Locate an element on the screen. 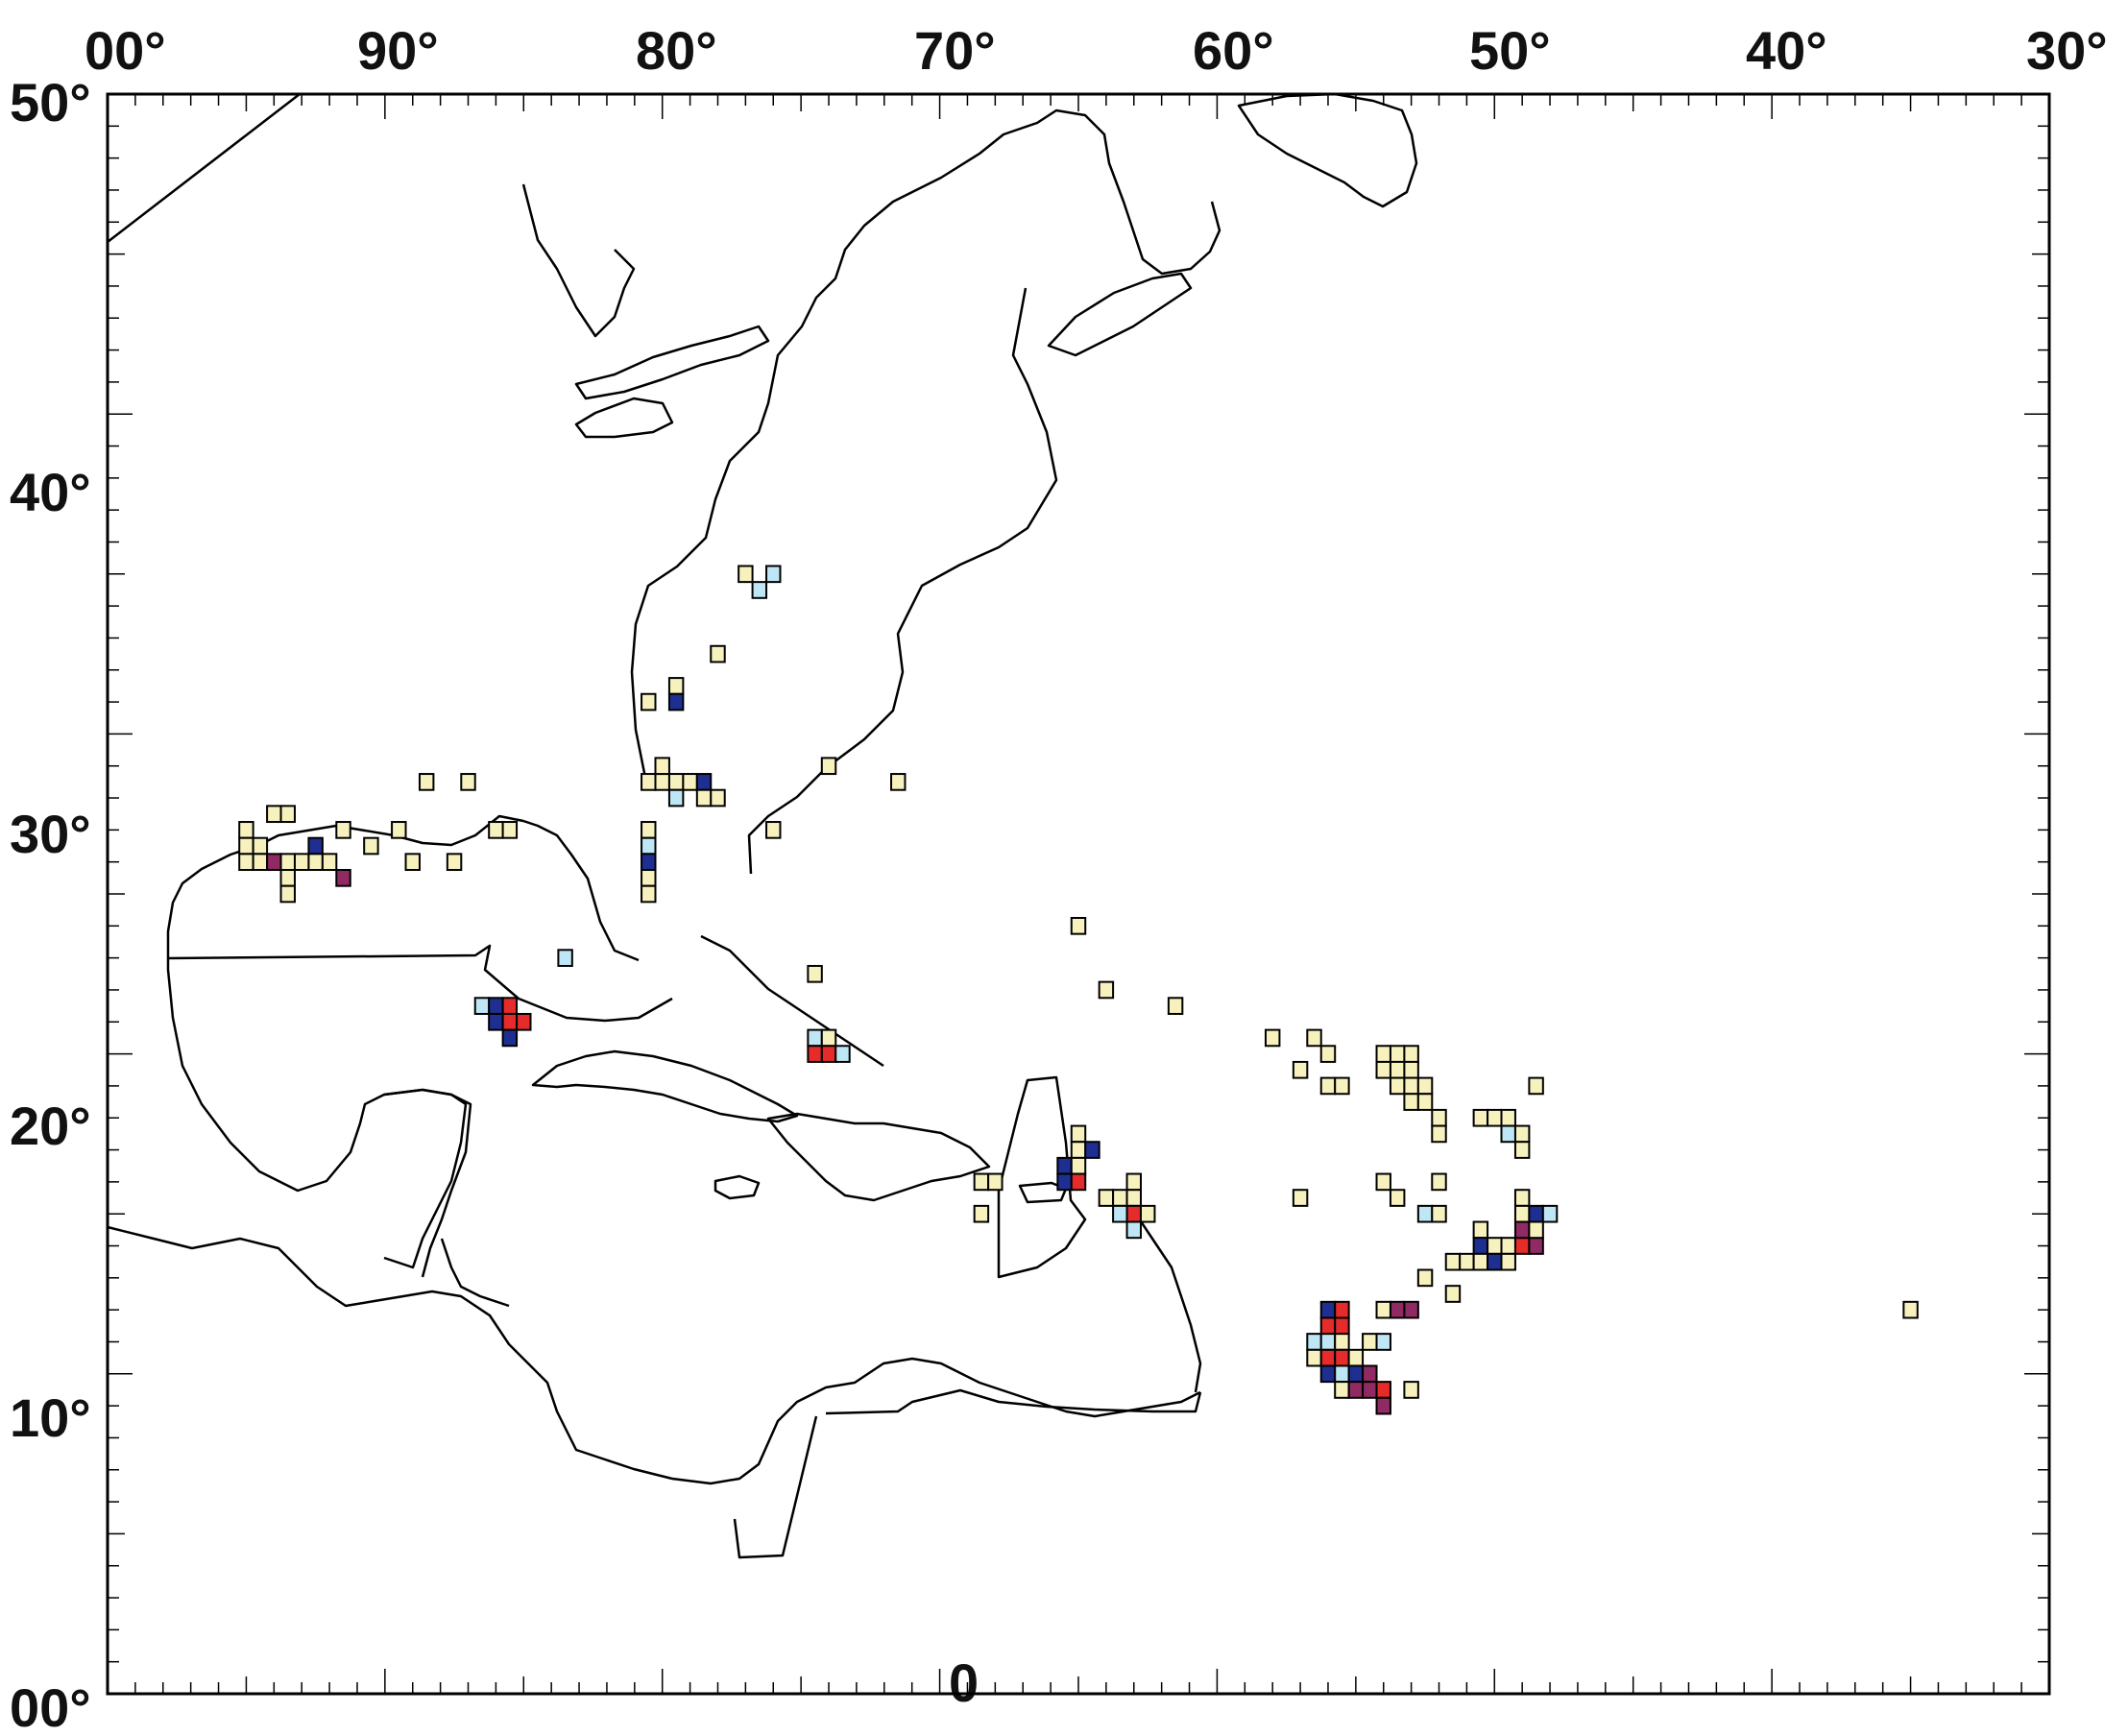 The width and height of the screenshot is (2128, 1736). north-america-coast is located at coordinates (925, 443).